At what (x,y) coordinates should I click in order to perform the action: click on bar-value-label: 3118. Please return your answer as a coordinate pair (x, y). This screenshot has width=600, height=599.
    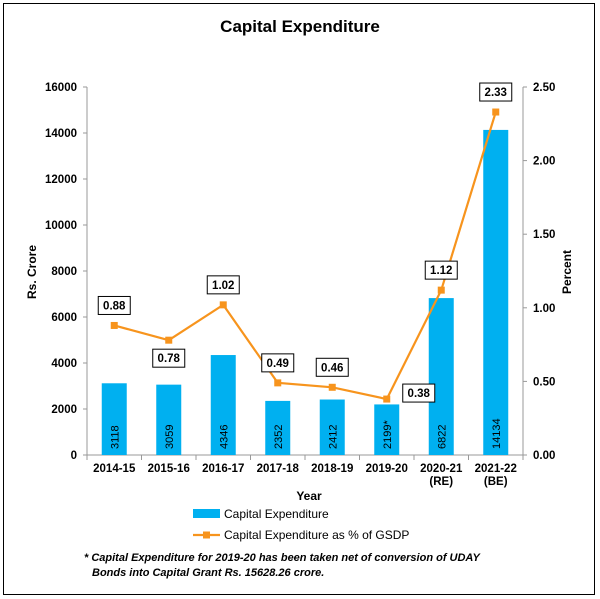
    Looking at the image, I should click on (115, 437).